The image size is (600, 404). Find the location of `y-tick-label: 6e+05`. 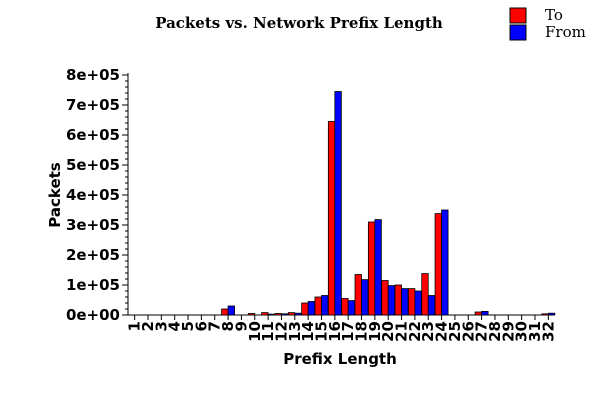

y-tick-label: 6e+05 is located at coordinates (93, 135).